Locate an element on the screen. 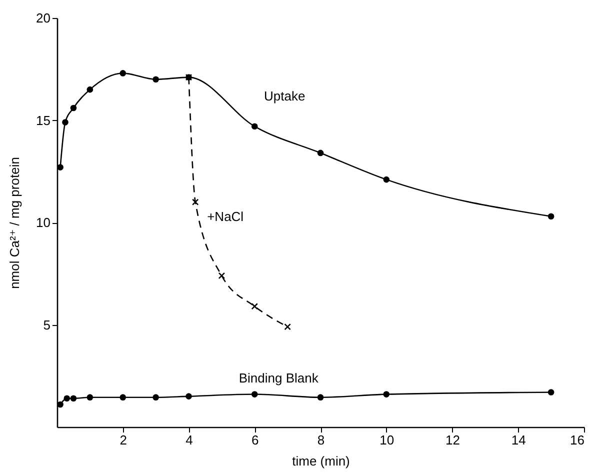  series-label: Uptake is located at coordinates (285, 96).